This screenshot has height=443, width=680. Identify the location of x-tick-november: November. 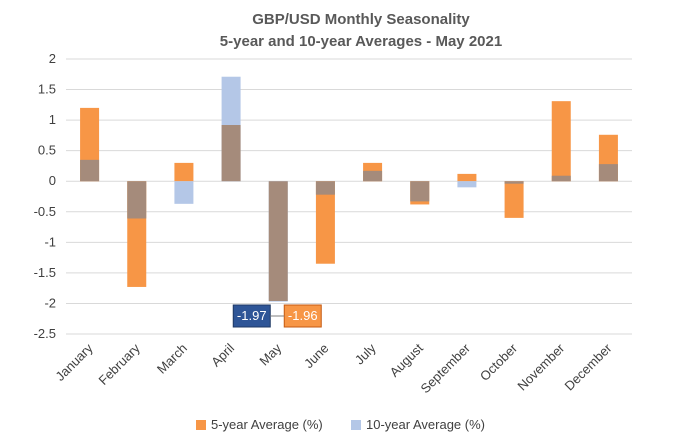
(540, 366).